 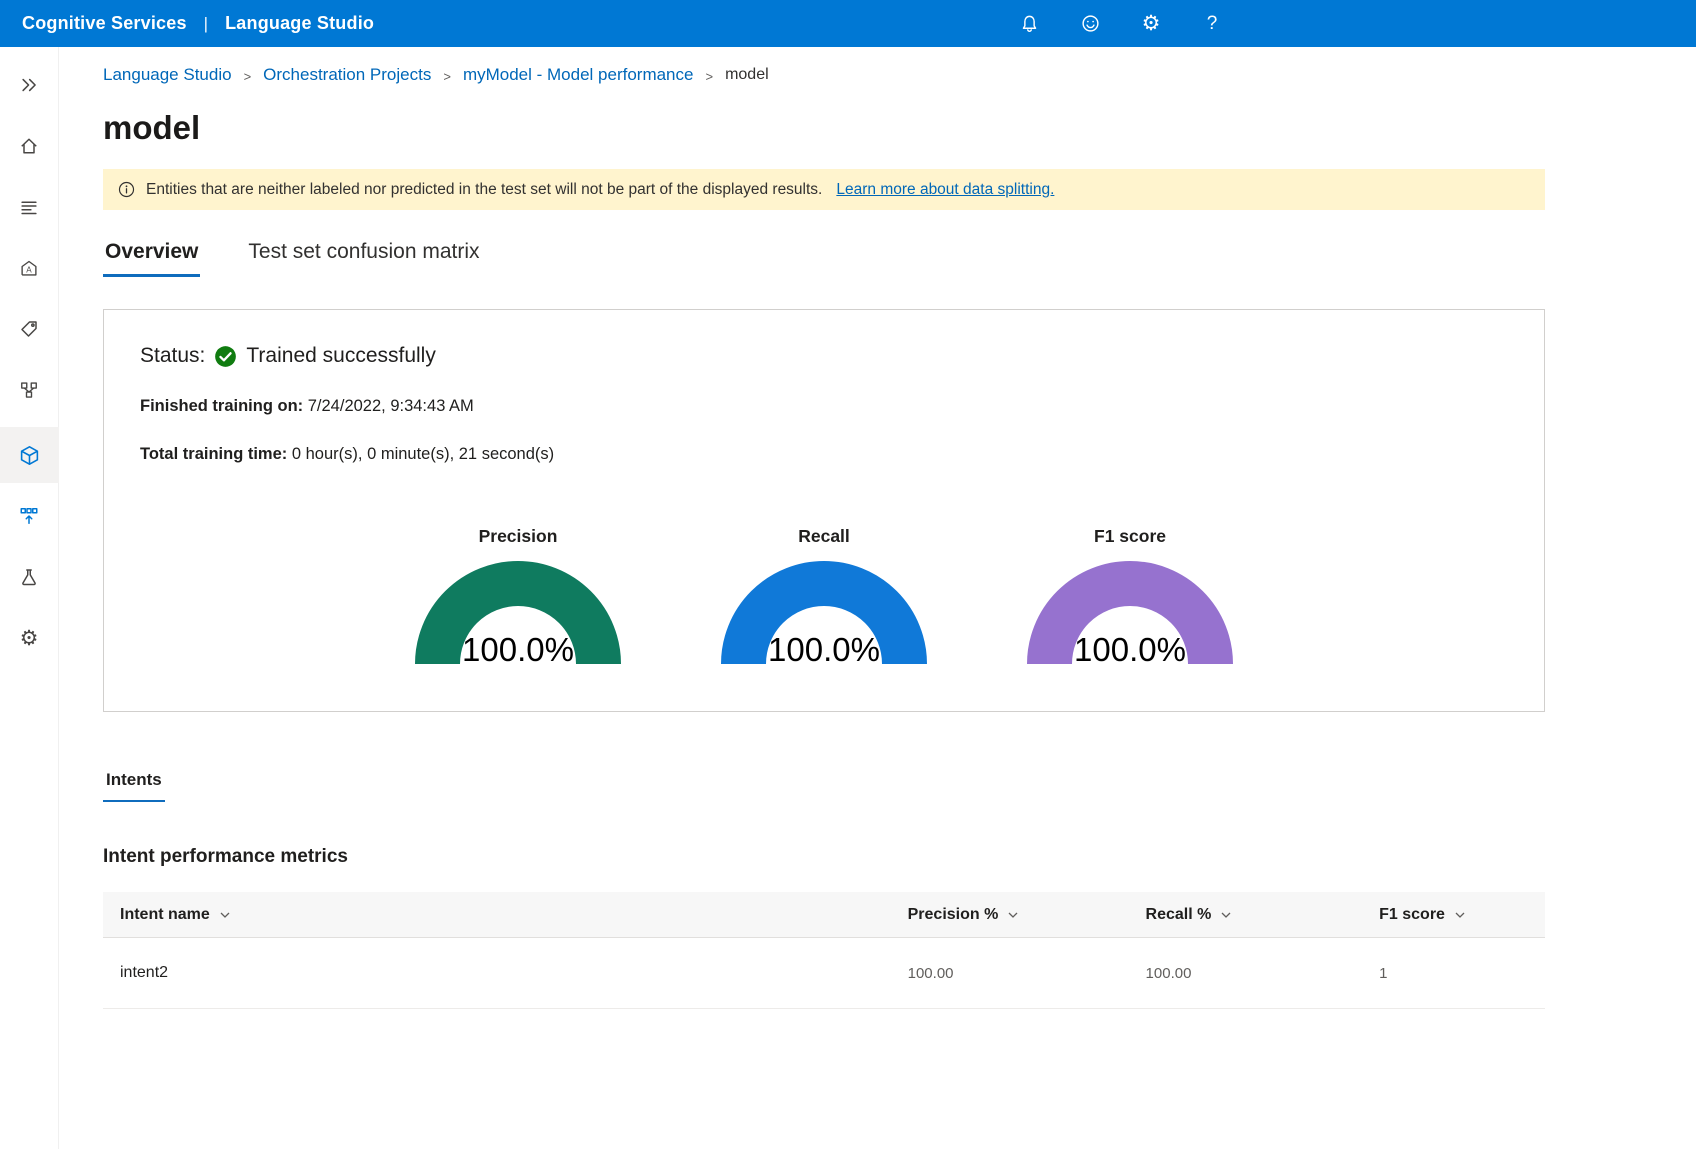 What do you see at coordinates (300, 23) in the screenshot?
I see `brand-language-studio: Language Studio` at bounding box center [300, 23].